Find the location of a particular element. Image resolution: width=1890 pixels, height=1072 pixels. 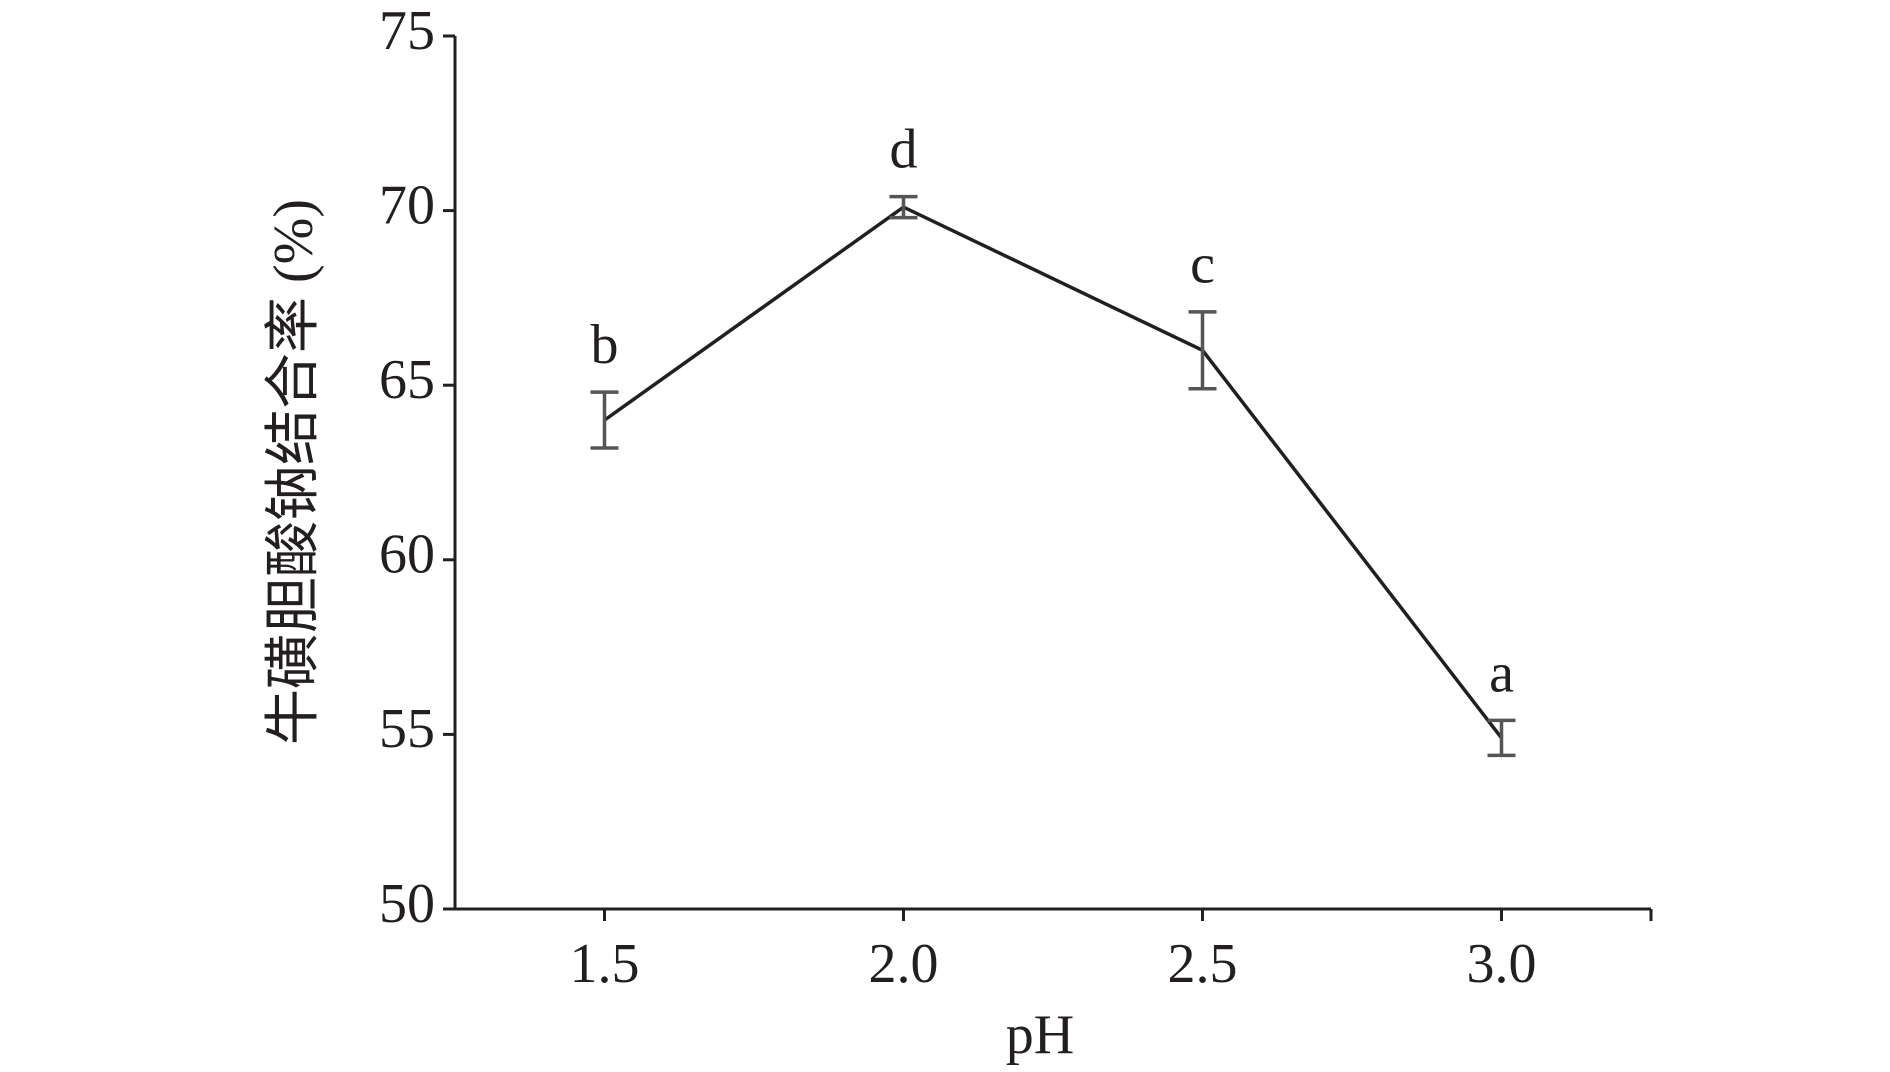

y-tick-label: 75 is located at coordinates (407, 31).